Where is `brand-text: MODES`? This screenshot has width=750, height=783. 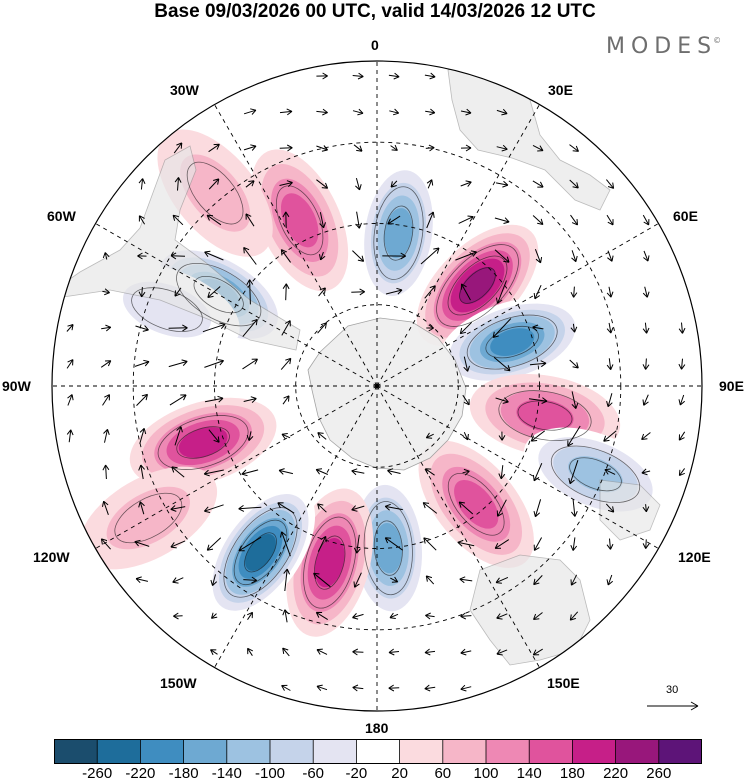
brand-text: MODES is located at coordinates (662, 46).